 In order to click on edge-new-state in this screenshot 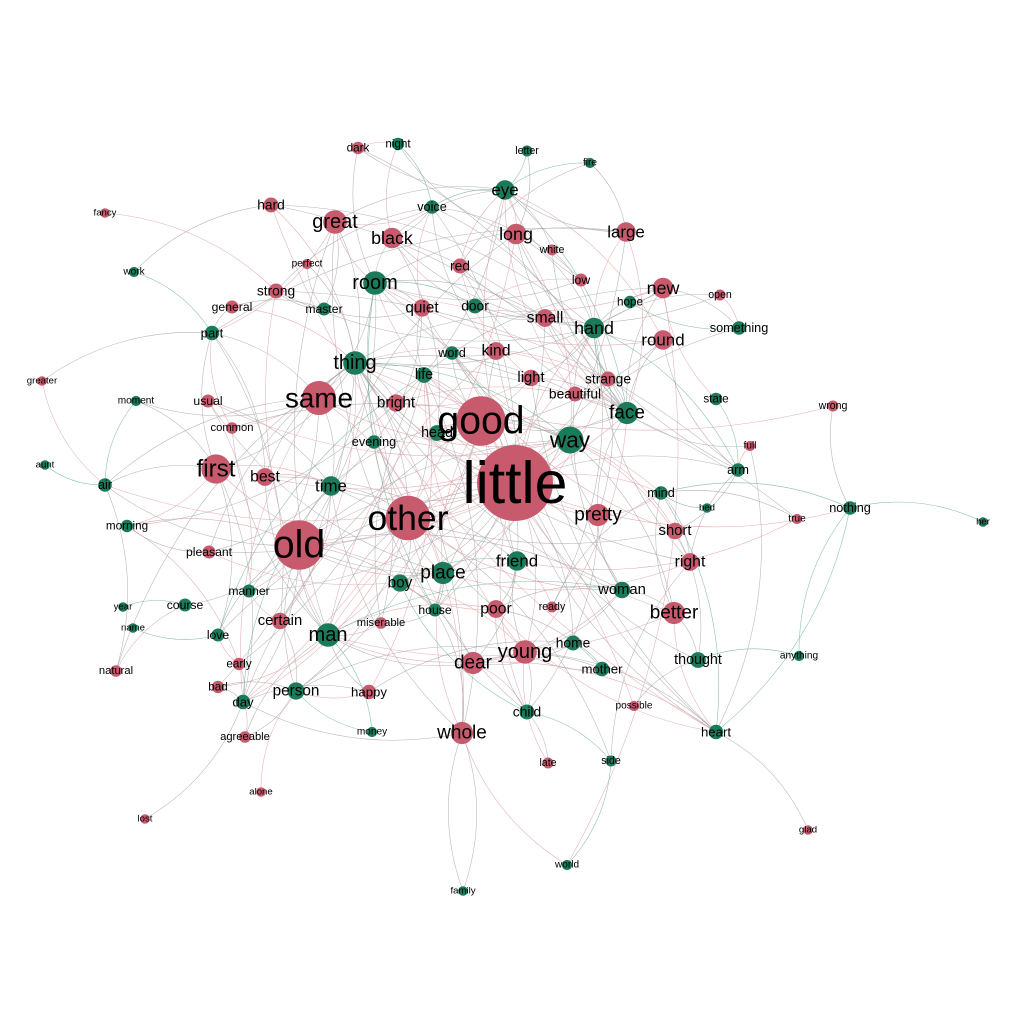, I will do `click(689, 343)`.